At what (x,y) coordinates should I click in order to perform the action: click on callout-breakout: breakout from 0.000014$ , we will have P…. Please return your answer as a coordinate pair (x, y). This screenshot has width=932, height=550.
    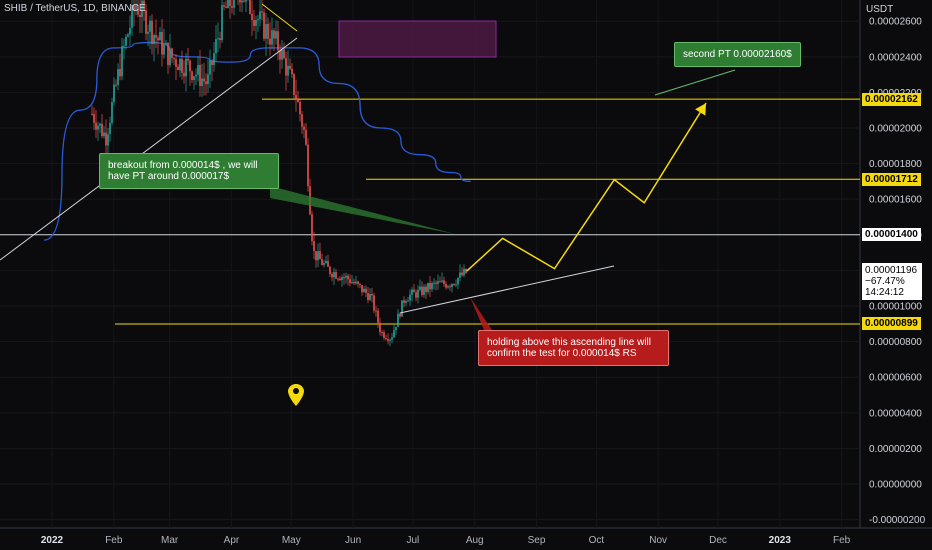
    Looking at the image, I should click on (189, 171).